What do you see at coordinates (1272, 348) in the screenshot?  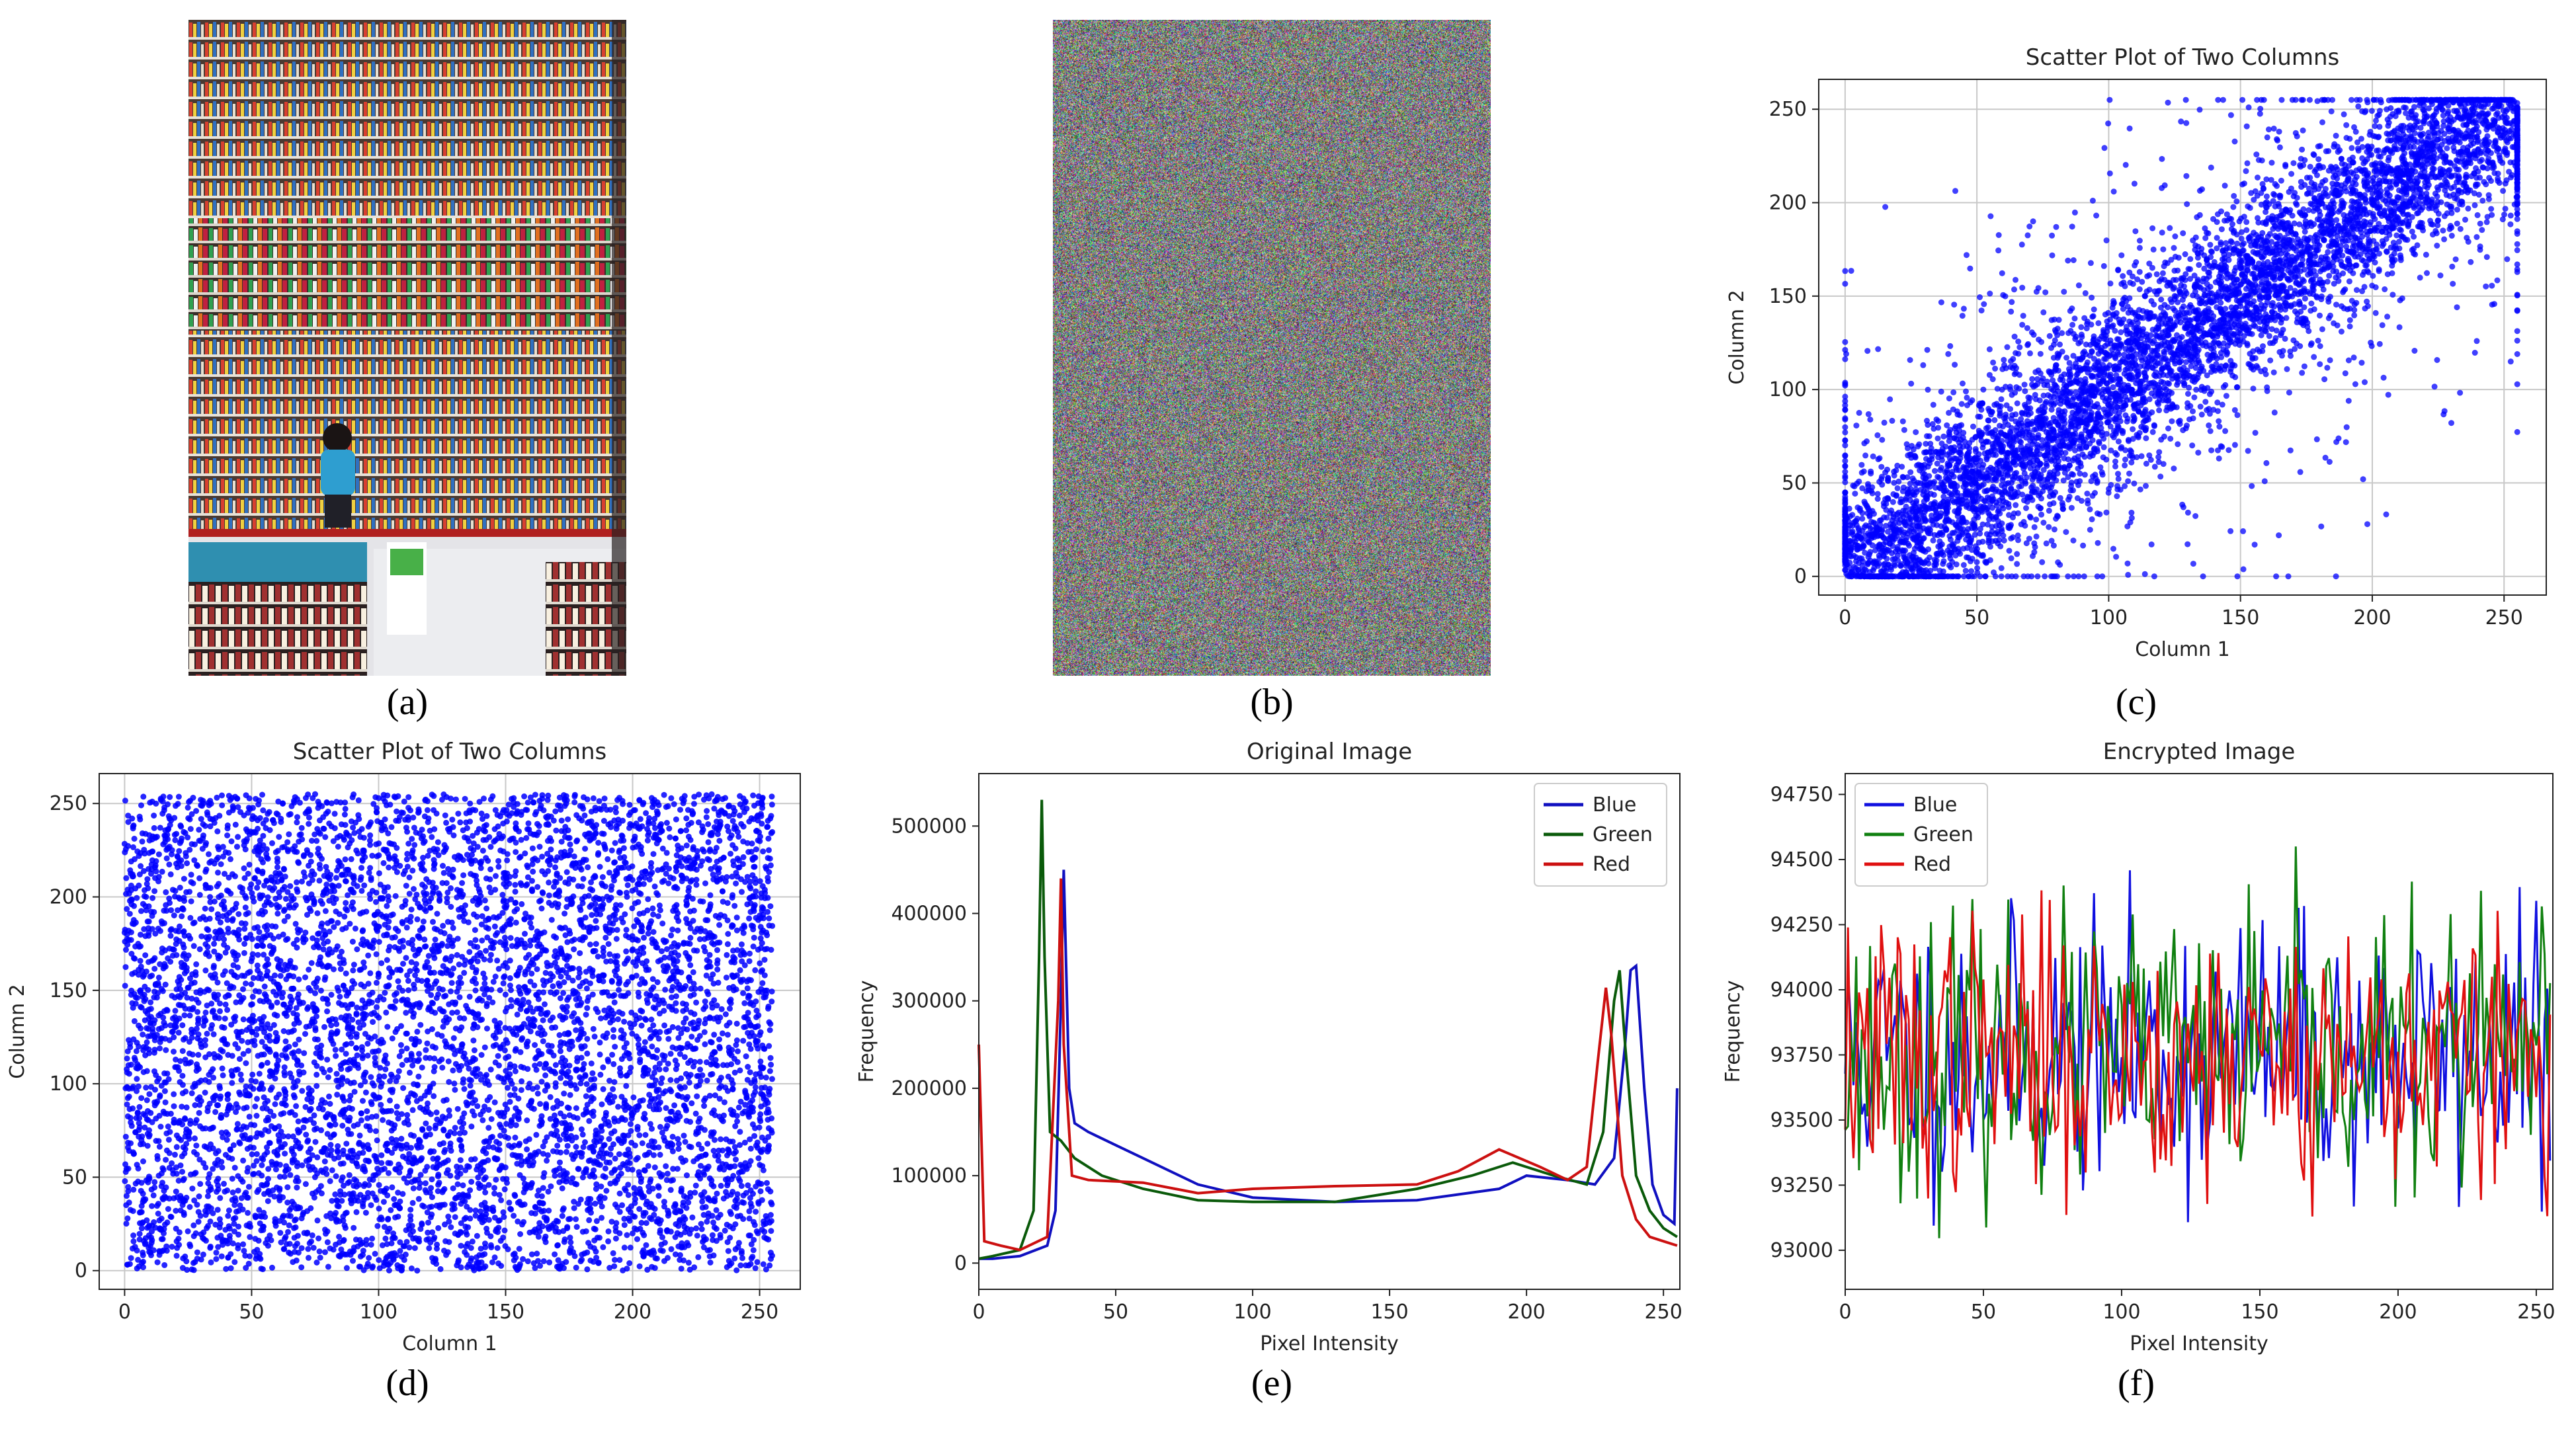 I see `encrypted-noise-image` at bounding box center [1272, 348].